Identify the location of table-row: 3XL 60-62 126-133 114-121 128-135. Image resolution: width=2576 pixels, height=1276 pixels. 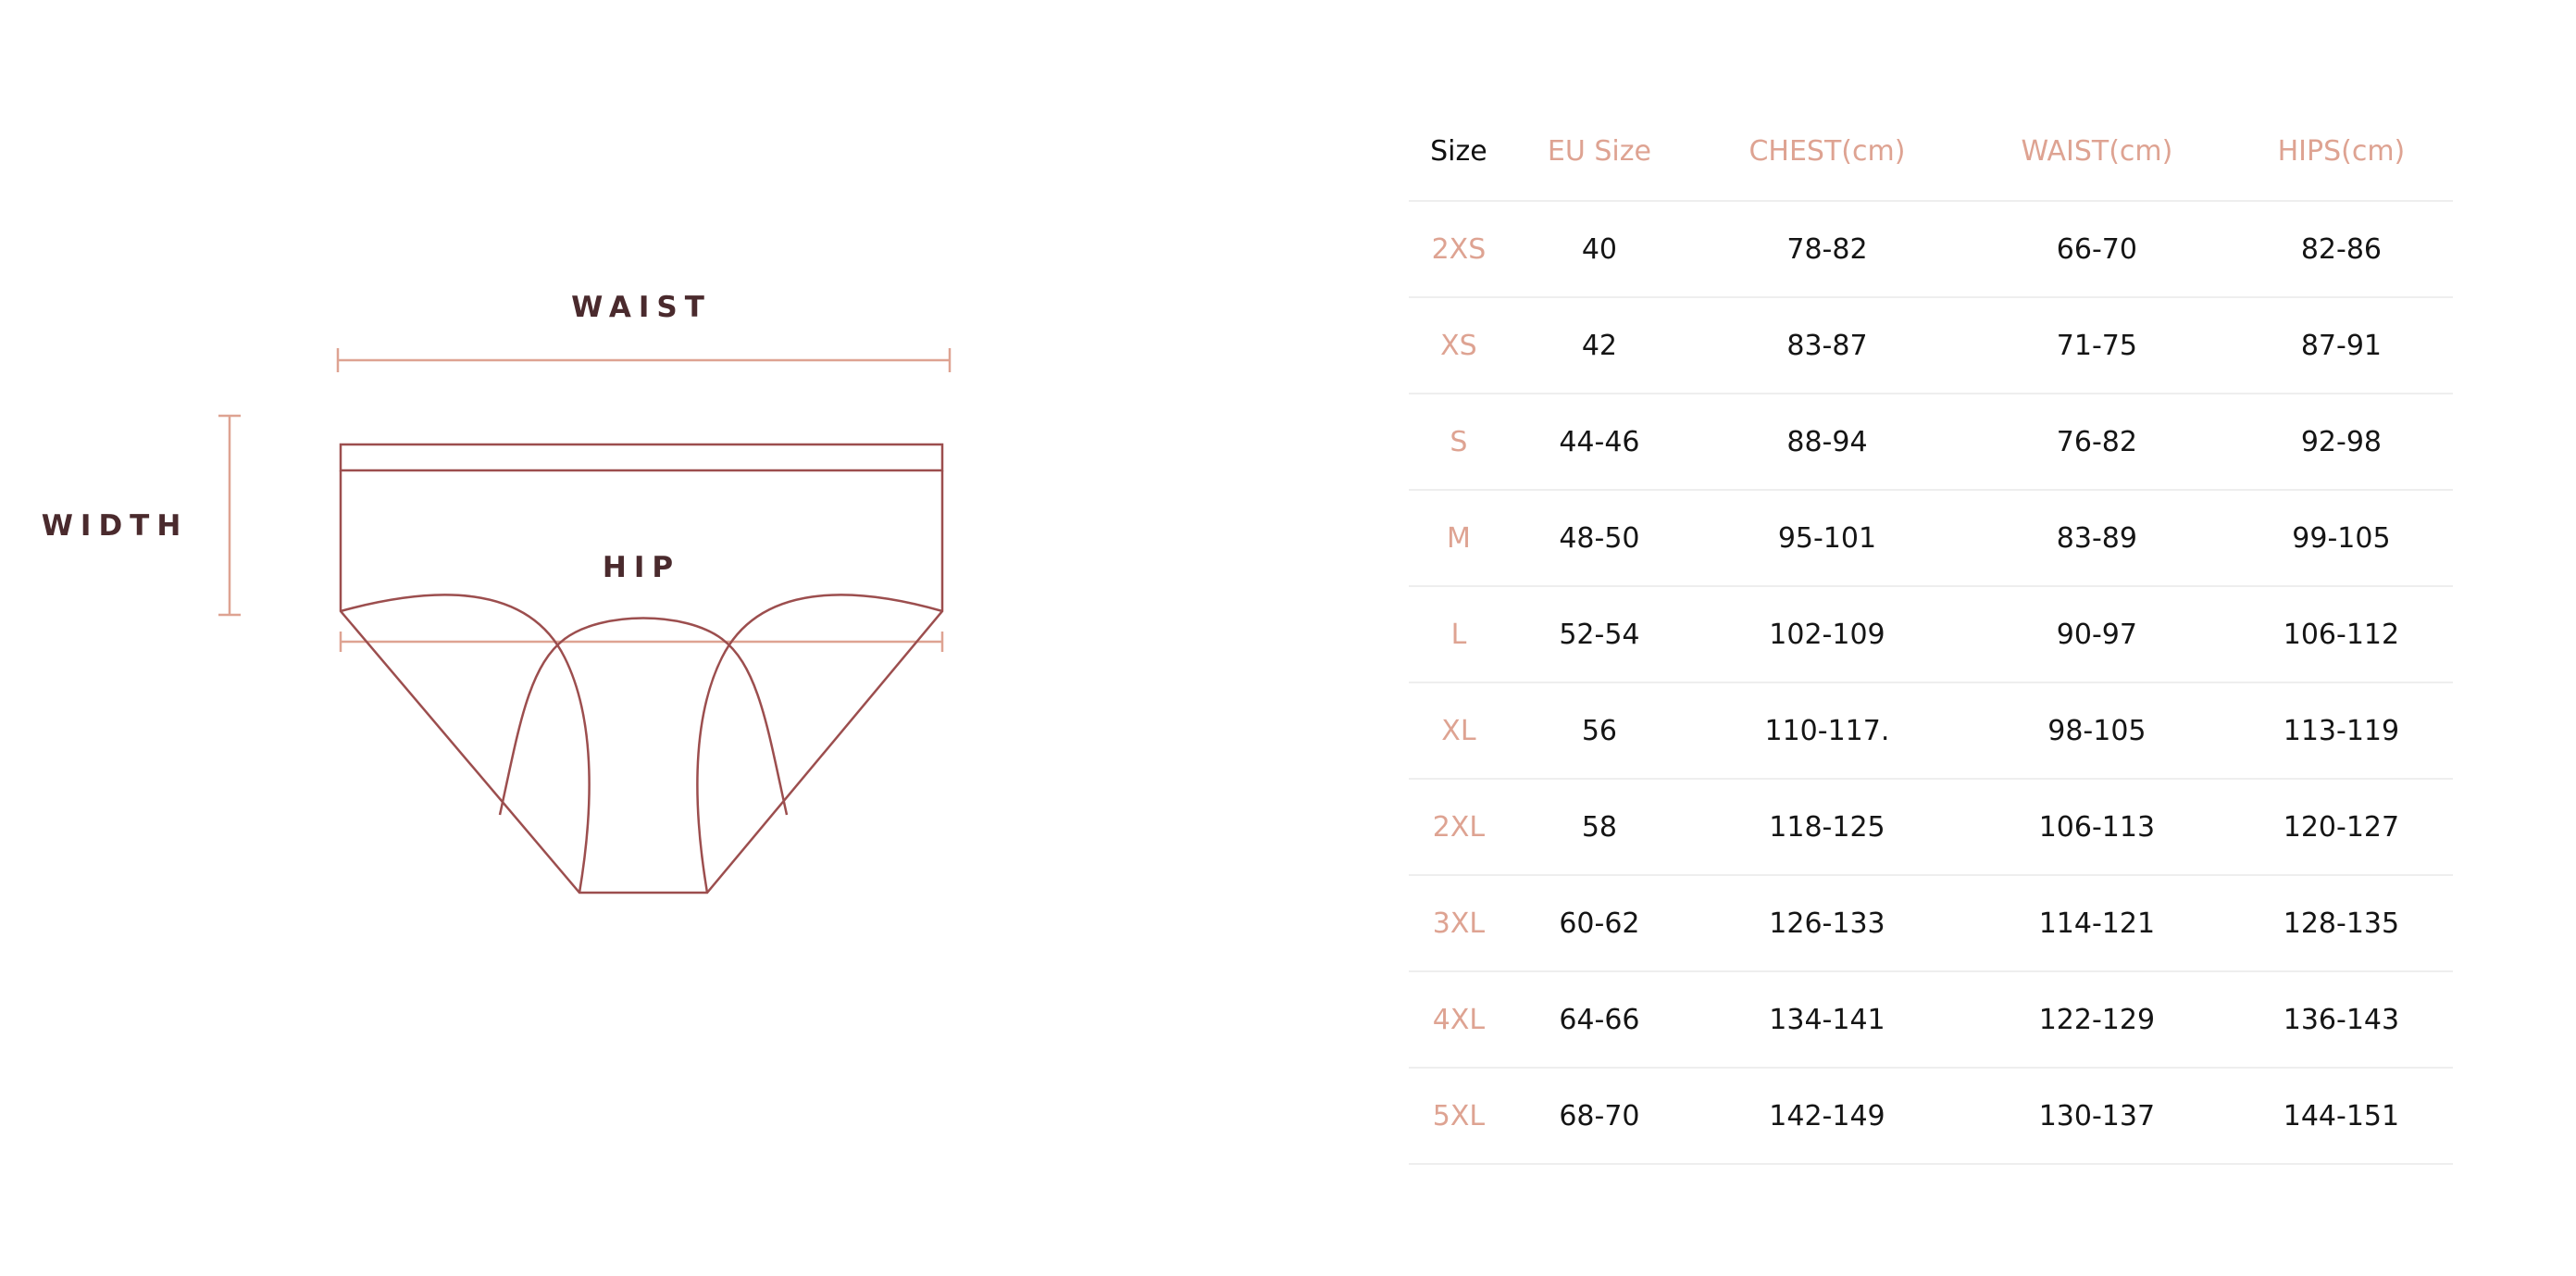
(1931, 922).